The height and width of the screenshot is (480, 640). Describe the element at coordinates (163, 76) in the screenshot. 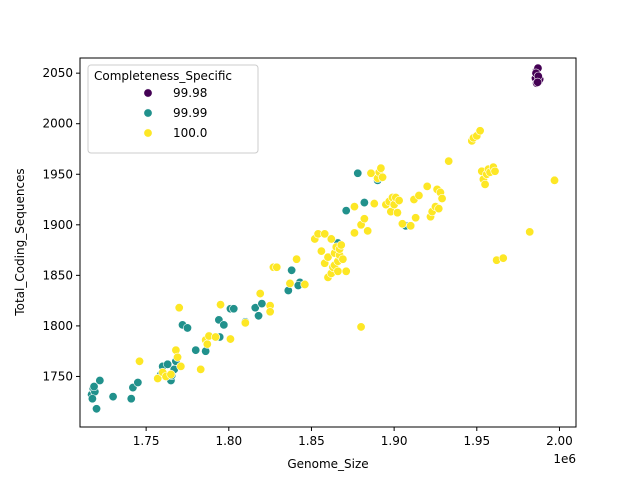

I see `legend-title: Completeness_Specific` at that location.